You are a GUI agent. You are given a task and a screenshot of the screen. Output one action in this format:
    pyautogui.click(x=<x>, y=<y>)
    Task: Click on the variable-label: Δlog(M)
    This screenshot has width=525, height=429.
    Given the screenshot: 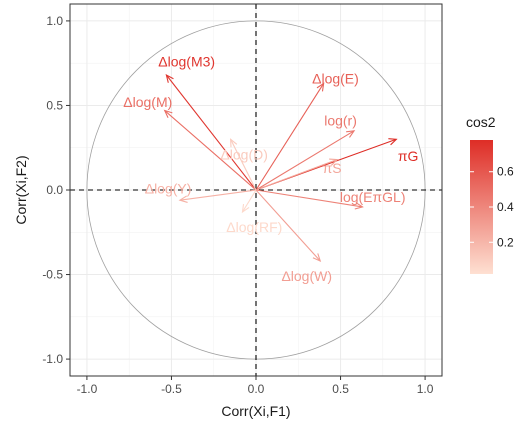 What is the action you would take?
    pyautogui.click(x=147, y=102)
    